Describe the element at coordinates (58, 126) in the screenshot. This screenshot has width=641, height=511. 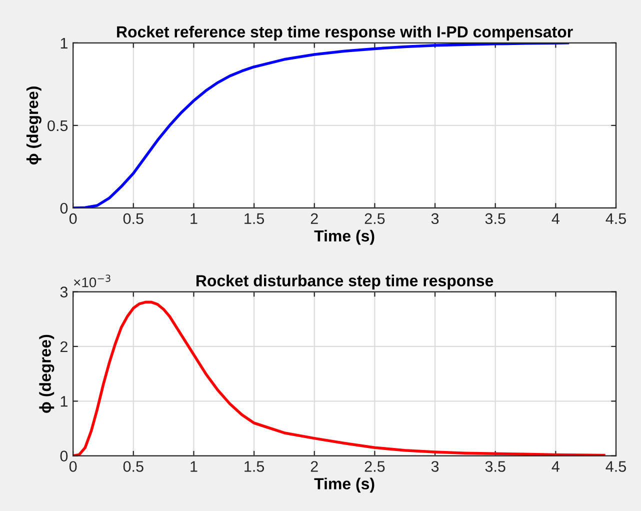
I see `y-tick-label: 0.5` at that location.